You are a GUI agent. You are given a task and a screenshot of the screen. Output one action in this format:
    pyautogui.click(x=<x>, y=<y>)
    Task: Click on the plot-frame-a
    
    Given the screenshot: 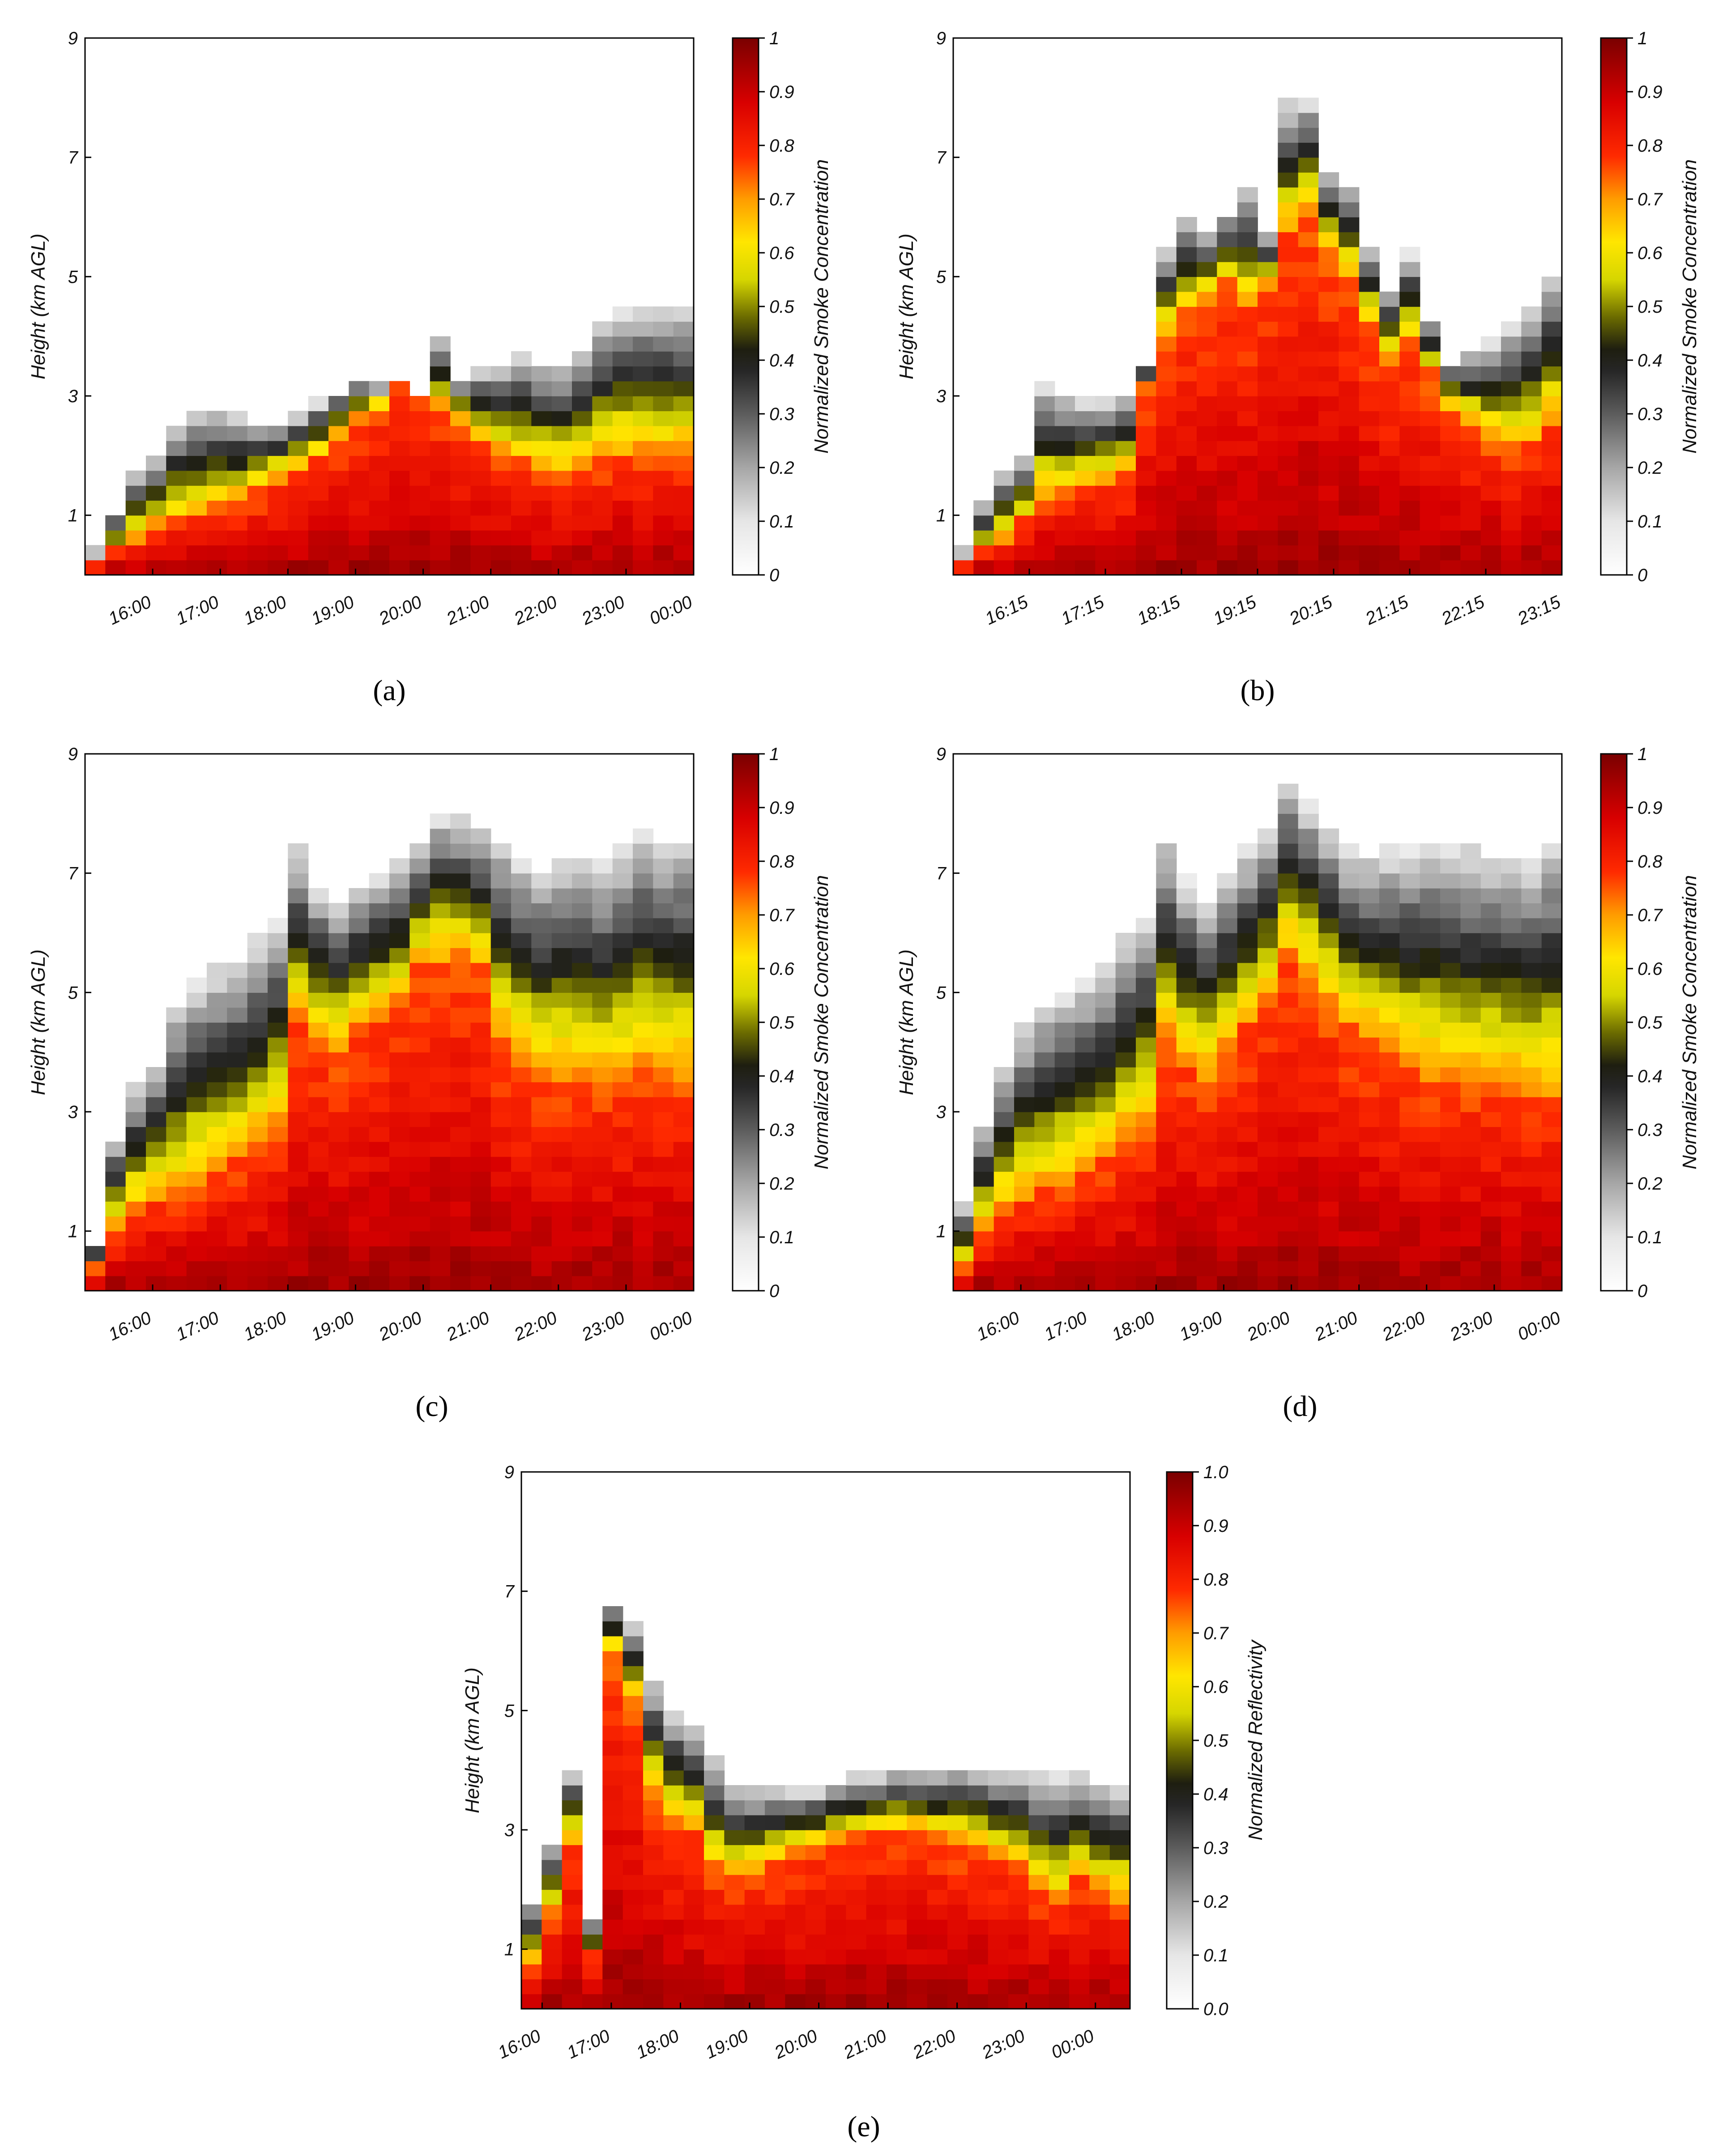 What is the action you would take?
    pyautogui.click(x=389, y=306)
    